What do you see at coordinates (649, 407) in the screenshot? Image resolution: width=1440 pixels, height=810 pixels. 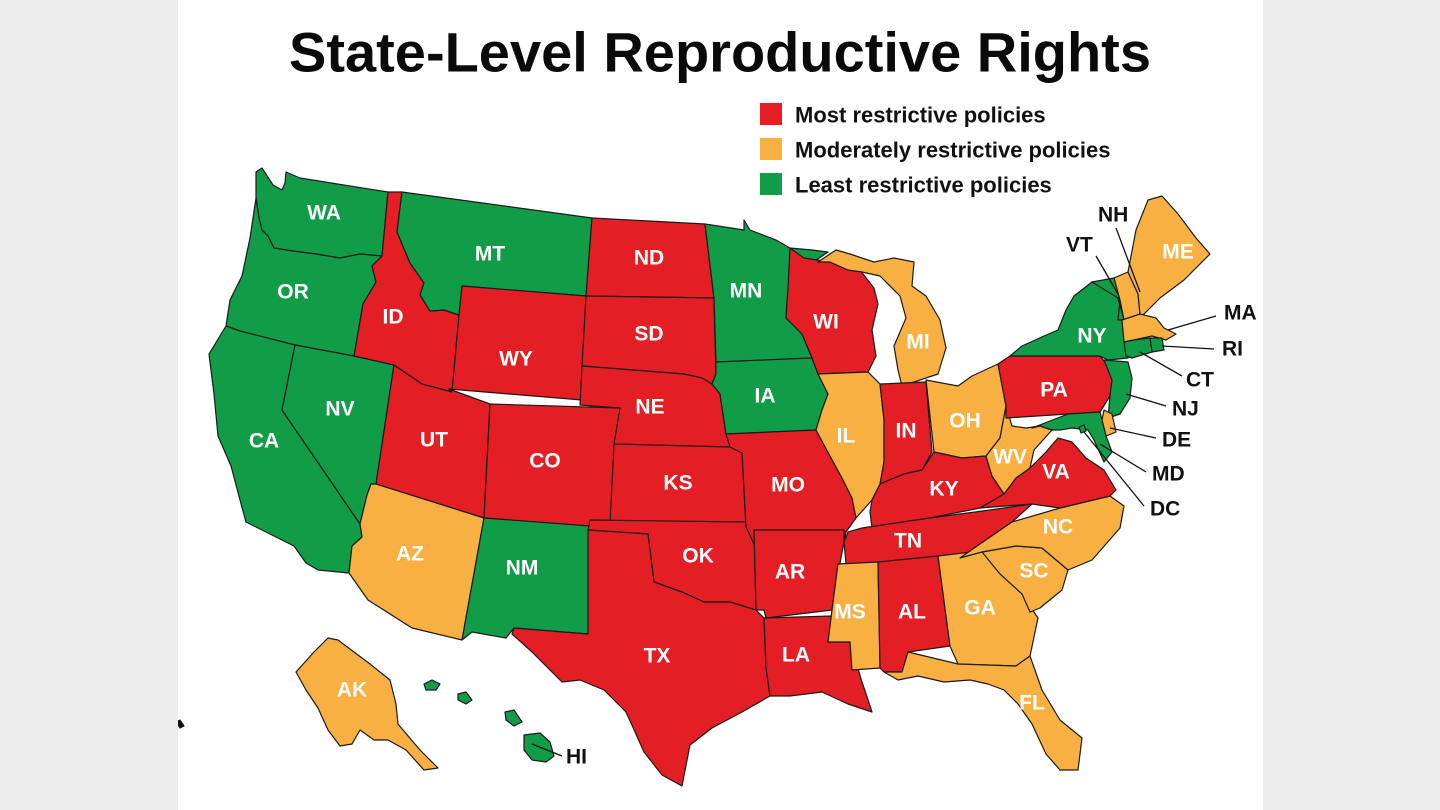 I see `state-label-ne: NE` at bounding box center [649, 407].